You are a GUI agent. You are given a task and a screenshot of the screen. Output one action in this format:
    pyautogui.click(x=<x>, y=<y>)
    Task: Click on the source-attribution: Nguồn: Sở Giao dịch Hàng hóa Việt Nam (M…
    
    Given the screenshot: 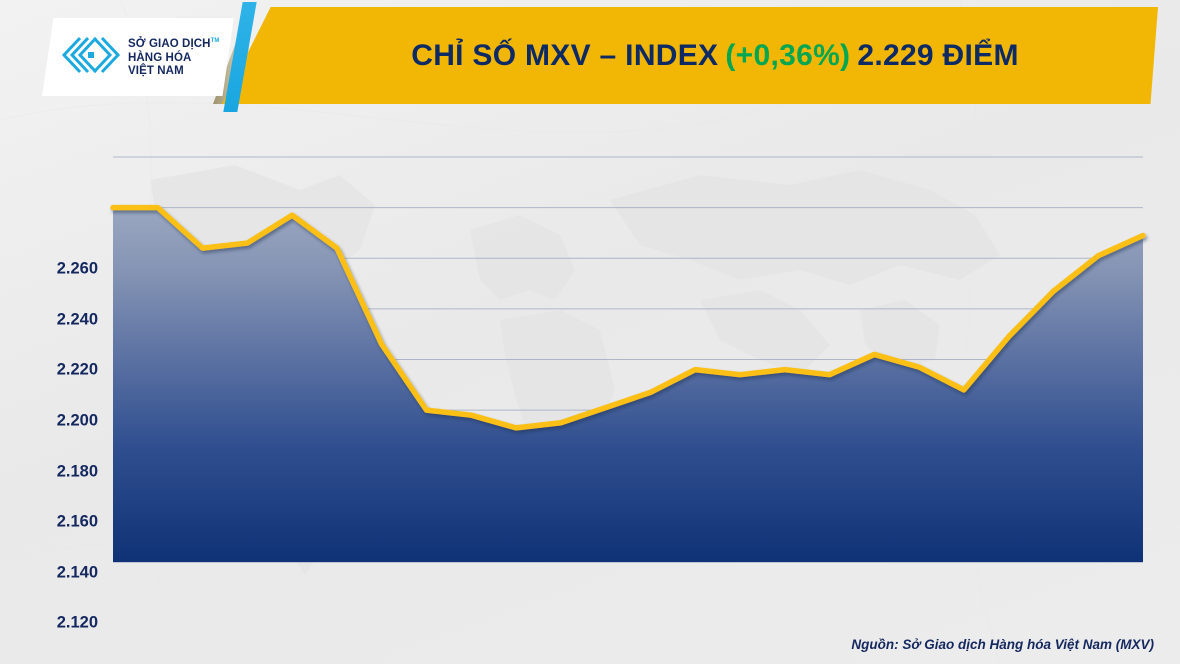 What is the action you would take?
    pyautogui.click(x=1002, y=644)
    